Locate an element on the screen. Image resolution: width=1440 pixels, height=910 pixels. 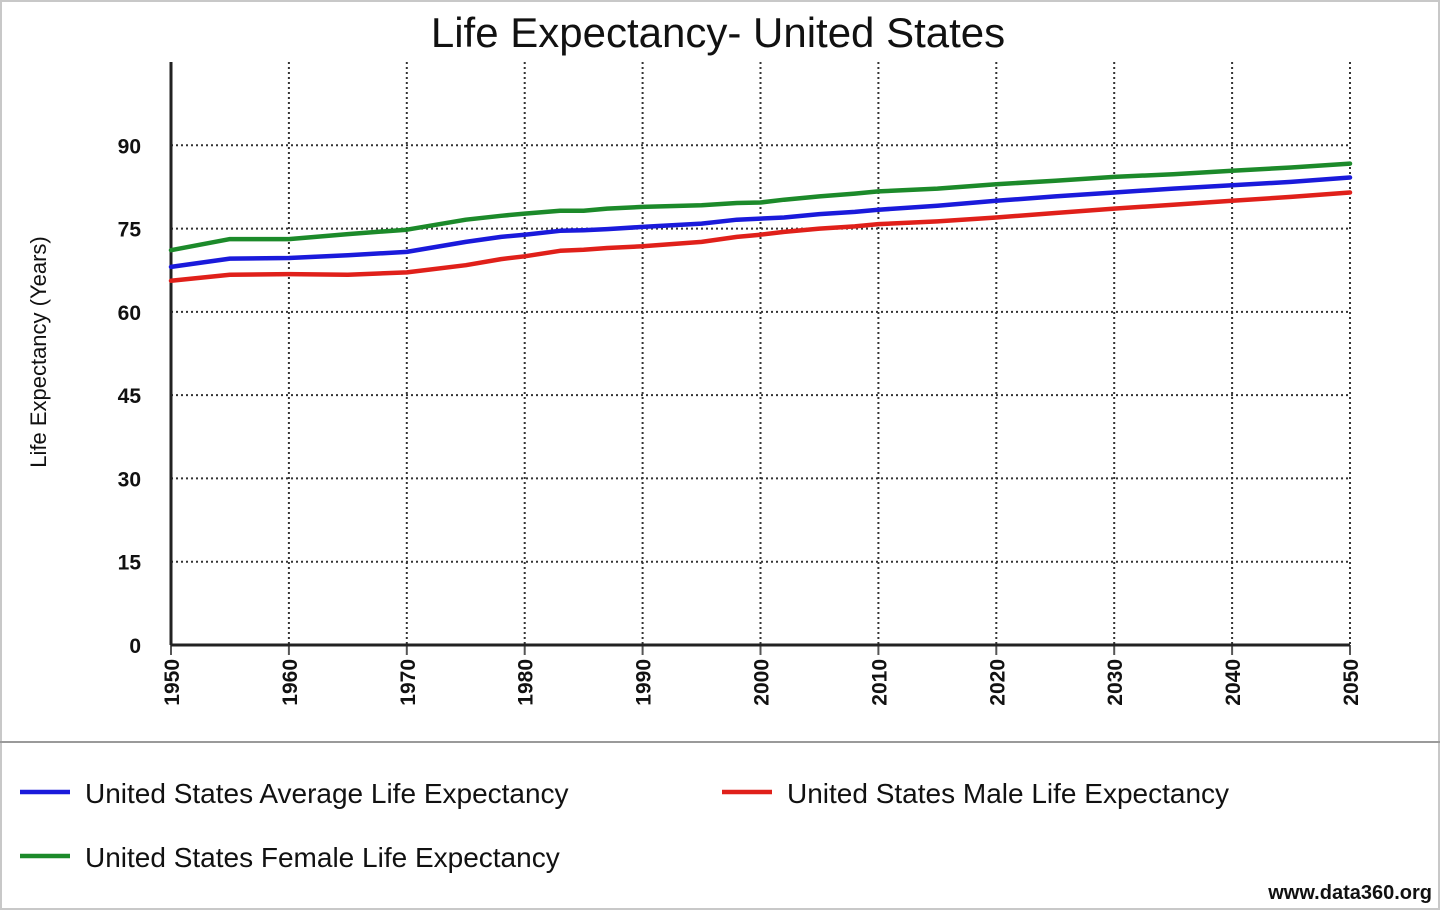
chart-title: Life Expectancy- United States is located at coordinates (718, 32).